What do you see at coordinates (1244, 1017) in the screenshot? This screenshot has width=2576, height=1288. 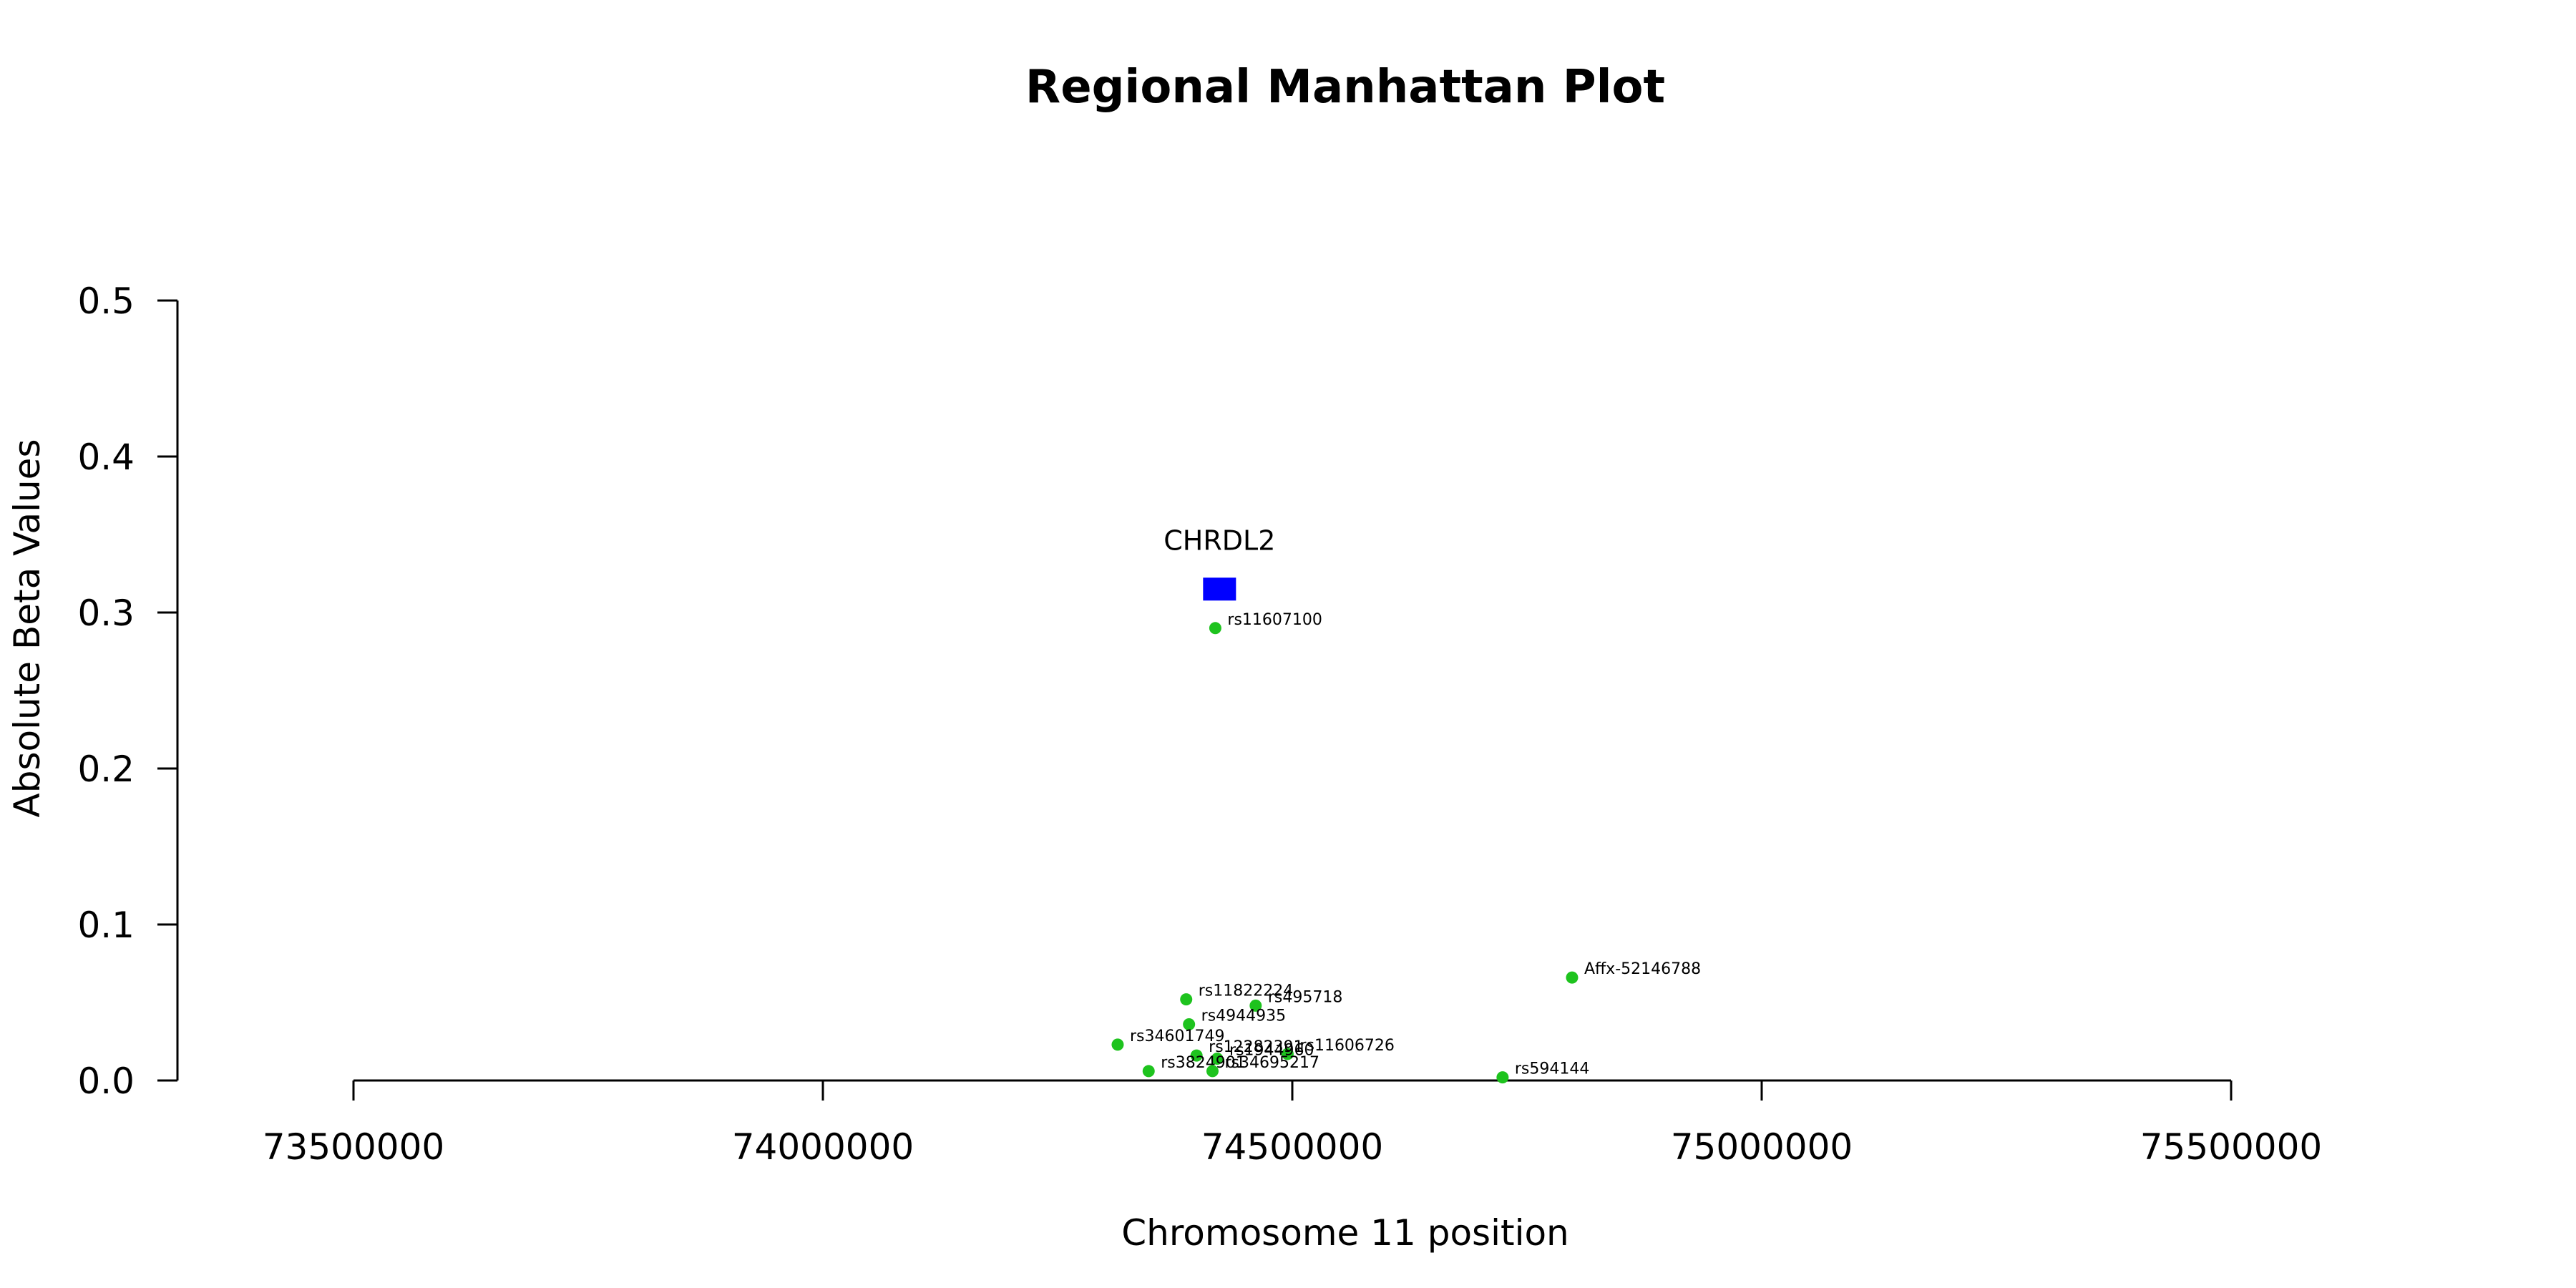 I see `snp-label: rs4944935` at bounding box center [1244, 1017].